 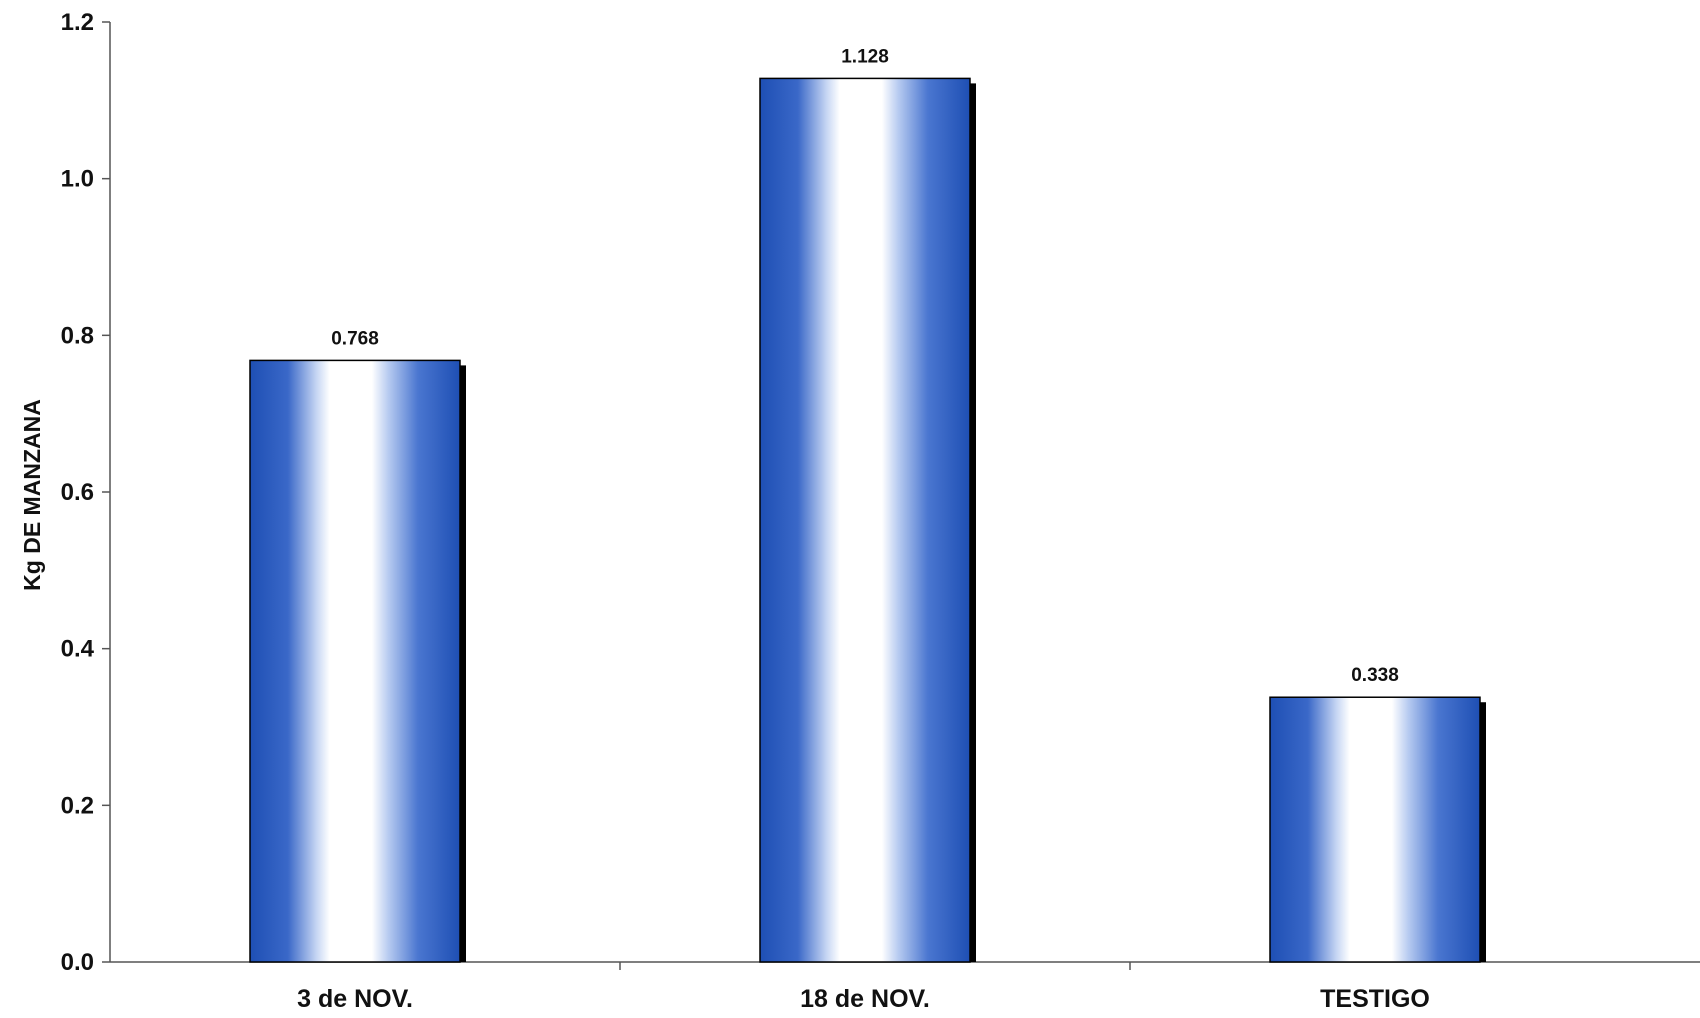 What do you see at coordinates (1375, 675) in the screenshot?
I see `data-label: 0.338` at bounding box center [1375, 675].